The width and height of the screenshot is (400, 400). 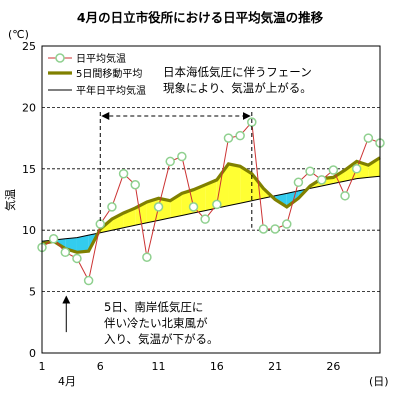 What do you see at coordinates (60, 58) in the screenshot?
I see `legend-marker-daily` at bounding box center [60, 58].